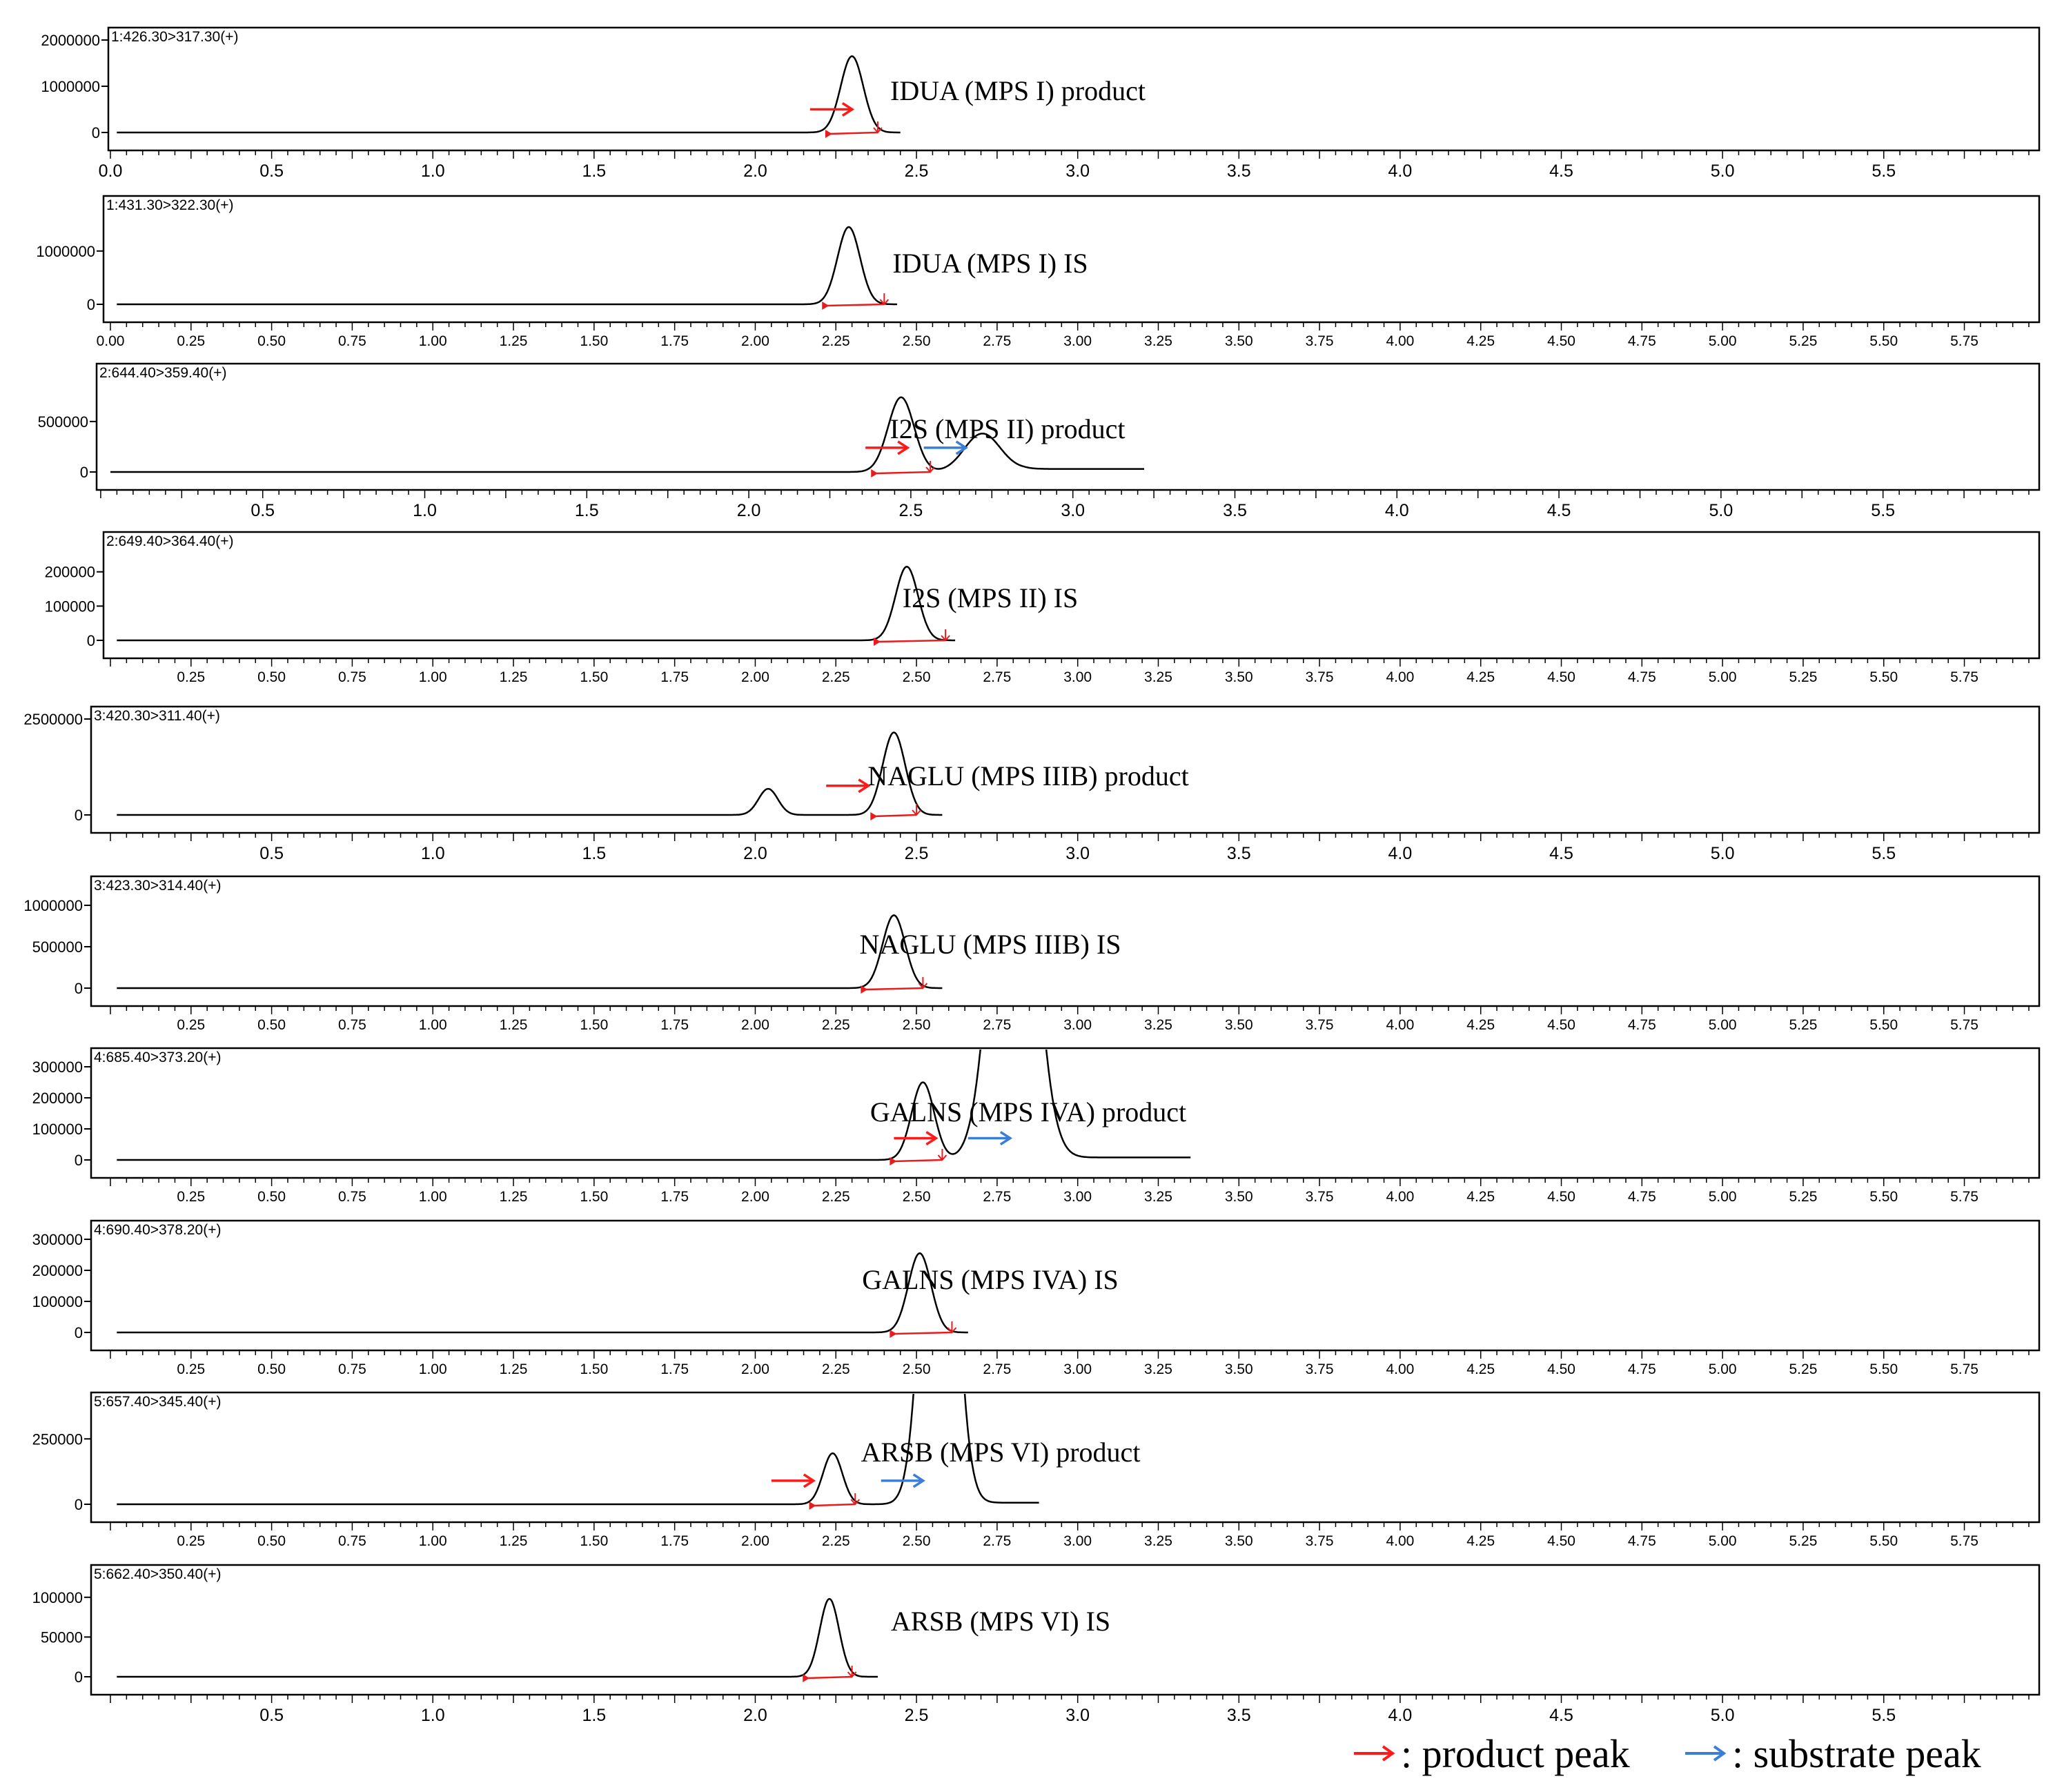  What do you see at coordinates (1077, 677) in the screenshot?
I see `x-tick-label: 3.00` at bounding box center [1077, 677].